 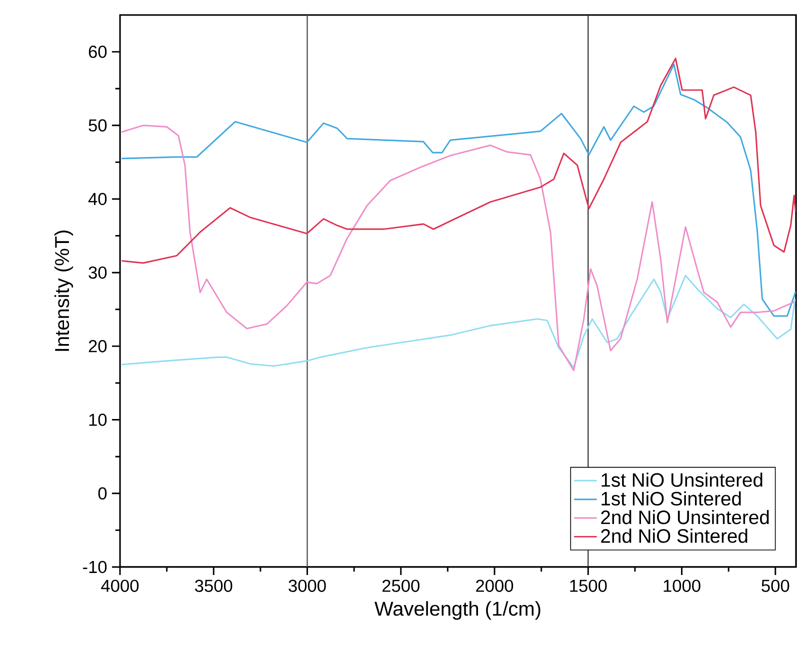 What do you see at coordinates (97, 199) in the screenshot?
I see `y-tick-label: 40` at bounding box center [97, 199].